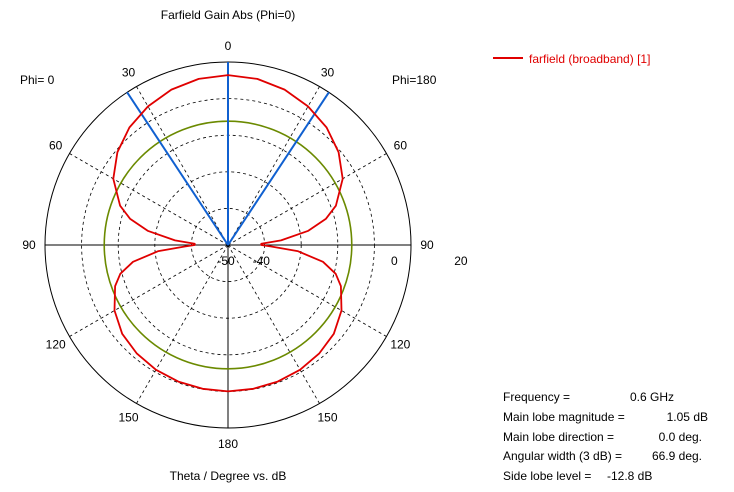  I want to click on angle-label-5: 150, so click(128, 417).